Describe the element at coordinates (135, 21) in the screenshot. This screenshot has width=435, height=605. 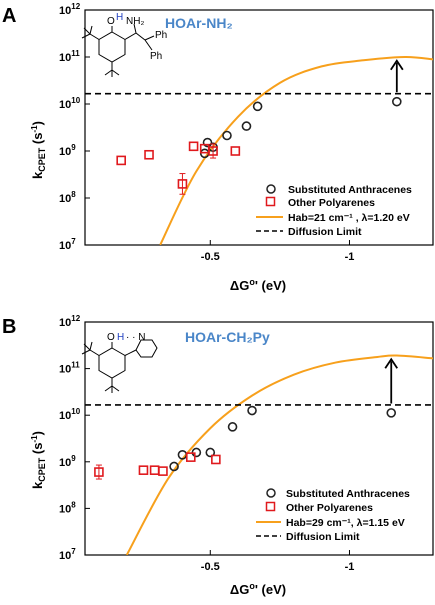
I see `svg-text: NH₂` at that location.